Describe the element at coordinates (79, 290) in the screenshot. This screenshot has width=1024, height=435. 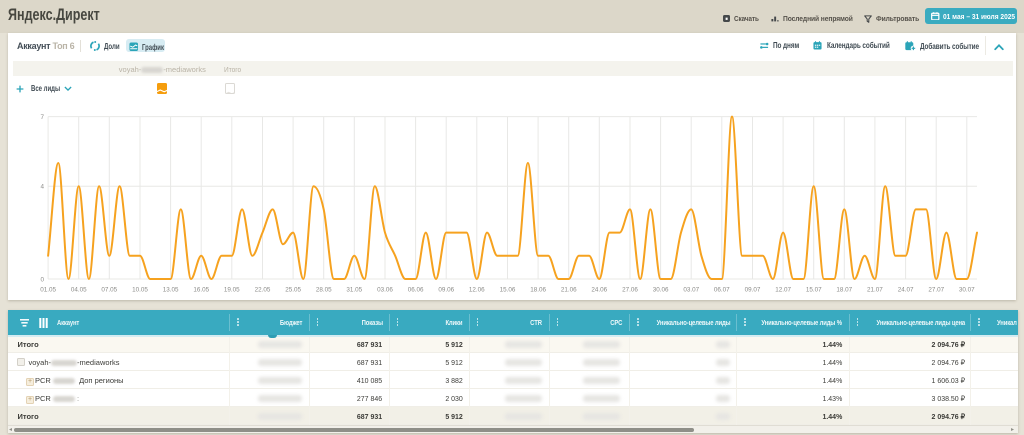
I see `svg-text: 04.05` at that location.